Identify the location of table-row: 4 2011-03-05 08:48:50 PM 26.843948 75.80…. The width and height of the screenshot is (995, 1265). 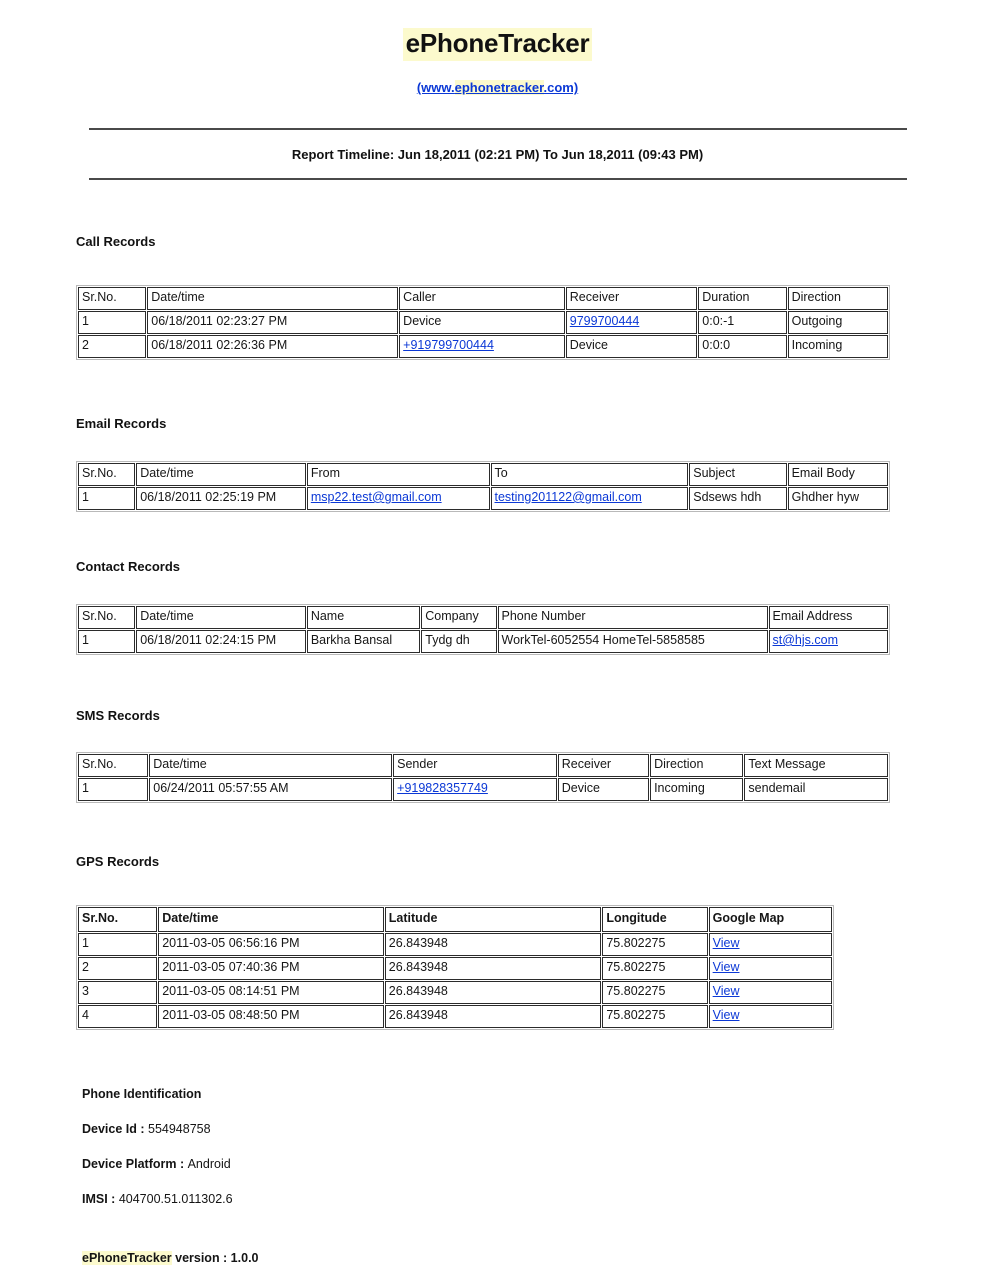
(455, 1016).